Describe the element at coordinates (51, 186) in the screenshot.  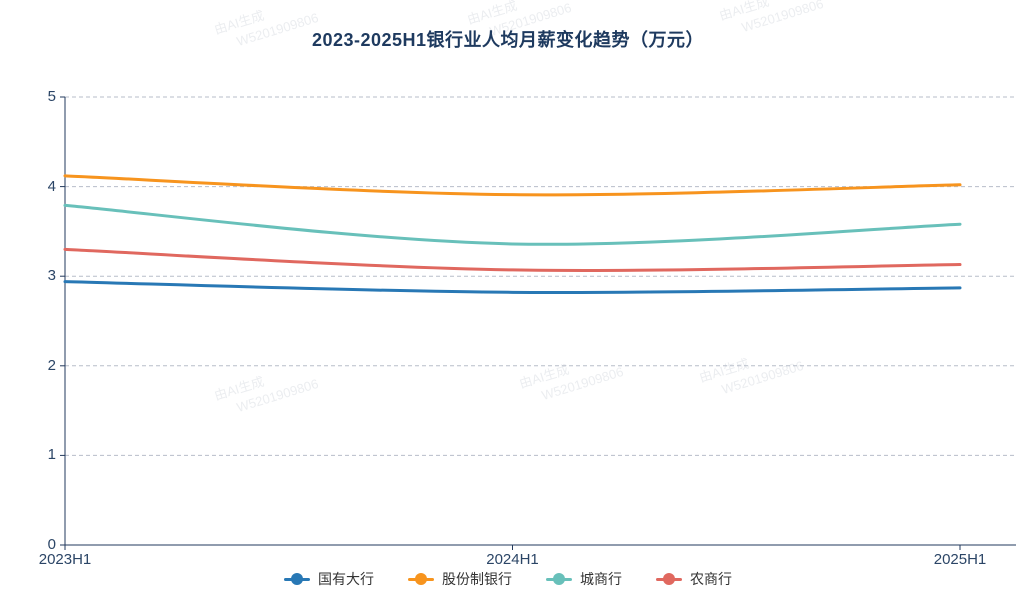
I see `y-axis-label: 4` at that location.